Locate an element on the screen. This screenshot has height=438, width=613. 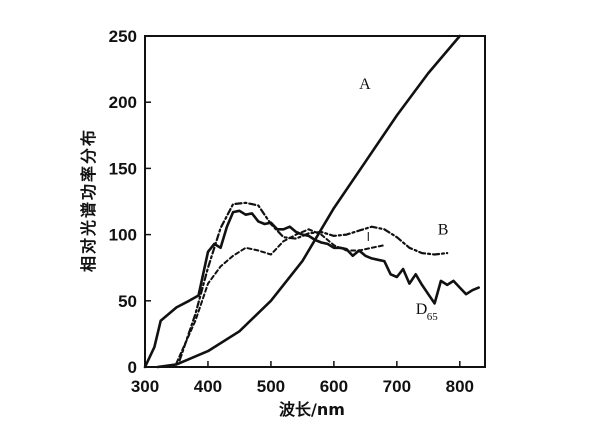
y-tick-label: 250 is located at coordinates (123, 36).